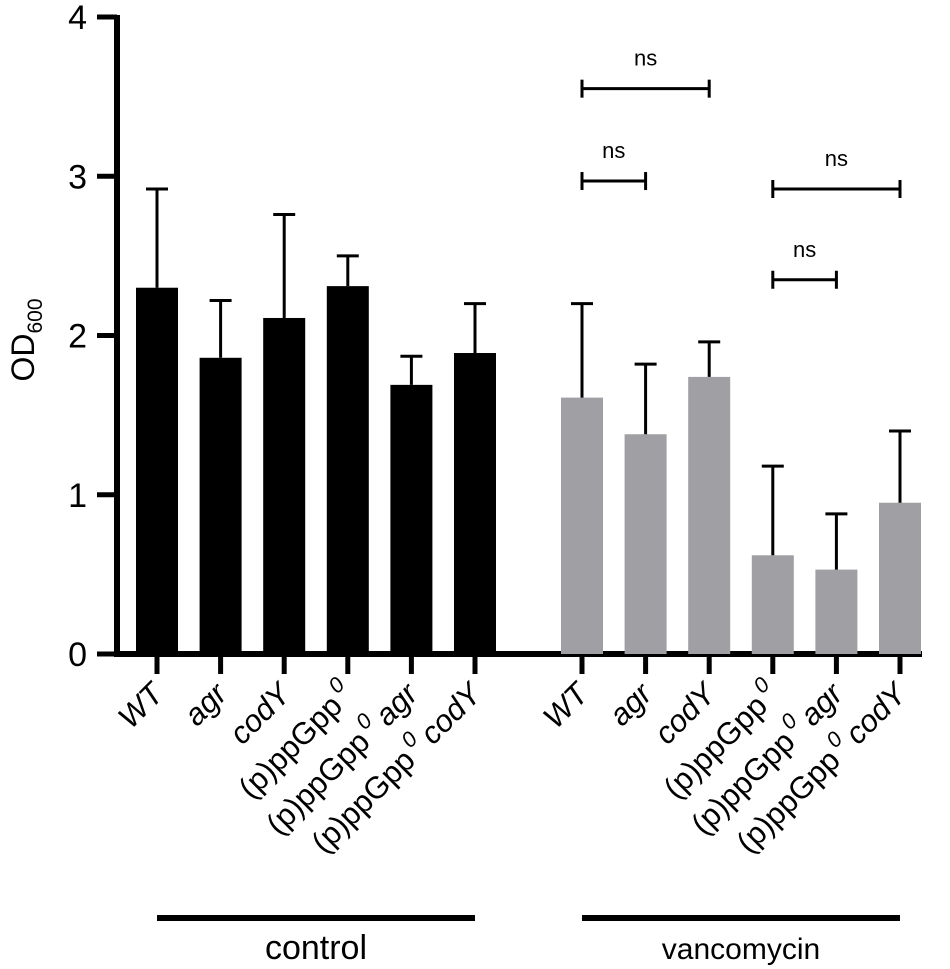 The width and height of the screenshot is (950, 969). What do you see at coordinates (316, 948) in the screenshot?
I see `group-label-control: control` at bounding box center [316, 948].